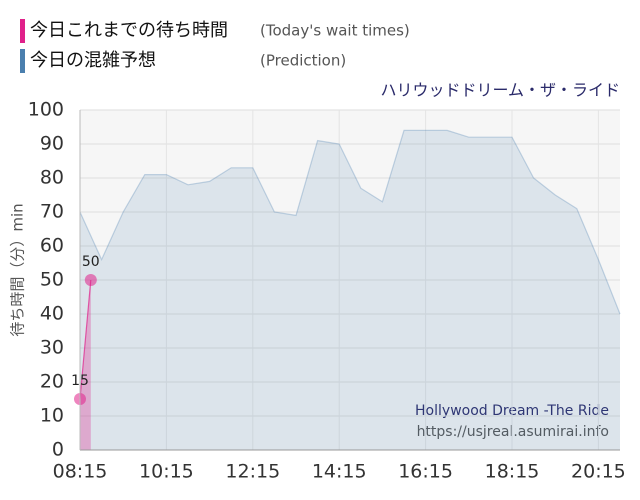  Describe the element at coordinates (80, 472) in the screenshot. I see `x-tick-label: 08:15` at that location.